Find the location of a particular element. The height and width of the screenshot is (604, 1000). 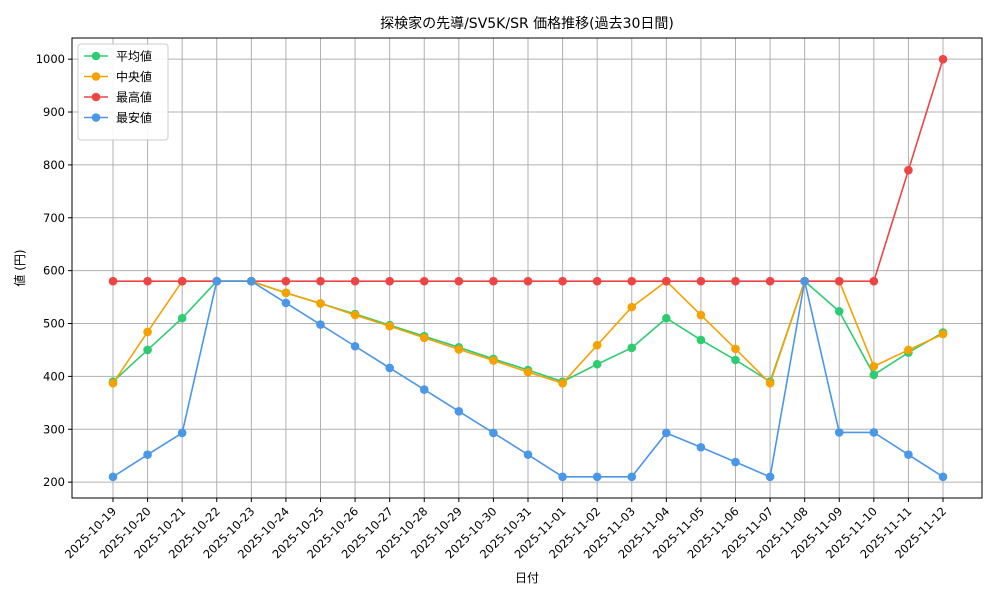

y-tick-label: 800 is located at coordinates (54, 165).